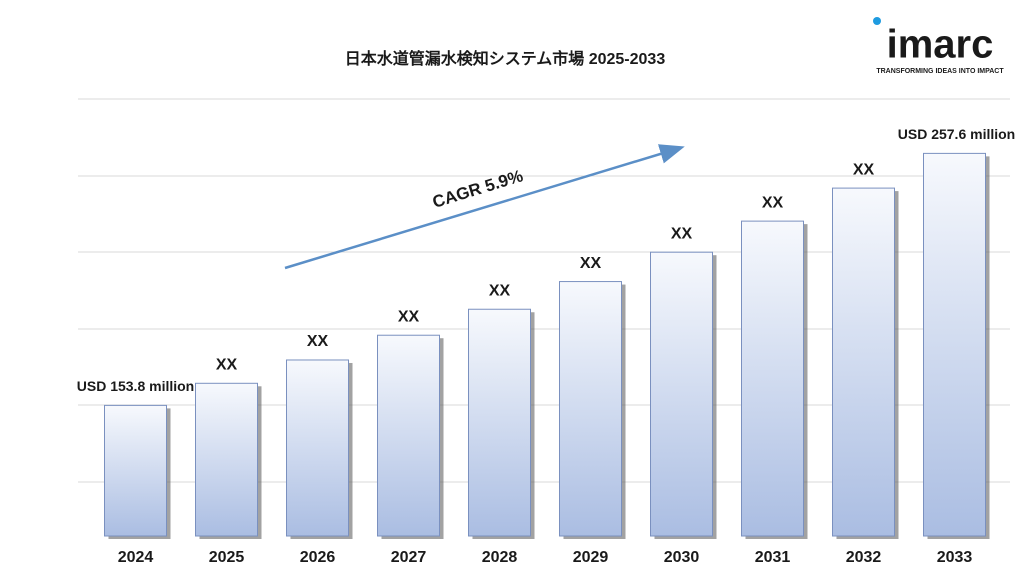 The width and height of the screenshot is (1024, 576). What do you see at coordinates (477, 189) in the screenshot?
I see `cagr-annotation: CAGR 5.9%` at bounding box center [477, 189].